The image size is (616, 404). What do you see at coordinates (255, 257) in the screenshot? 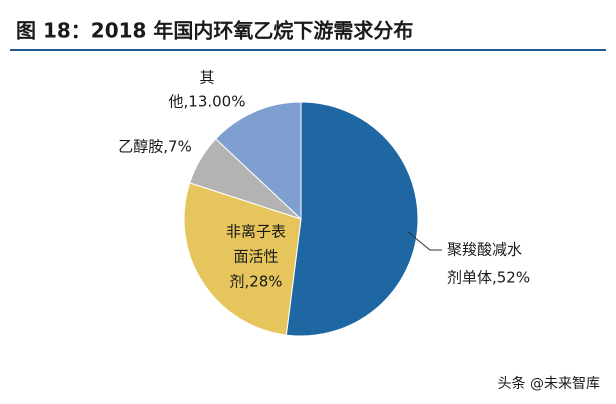
I see `slice-label: 面活性` at bounding box center [255, 257].